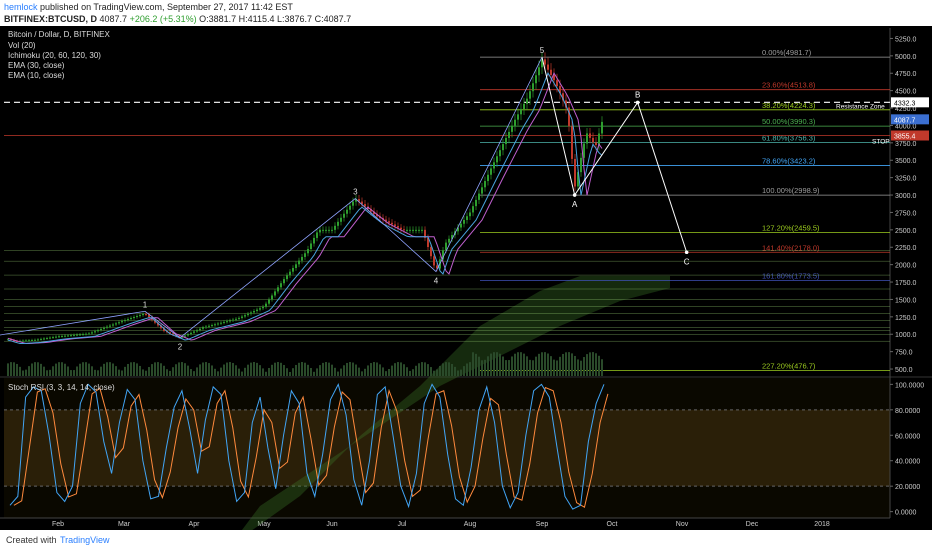  Describe the element at coordinates (614, 155) in the screenshot. I see `abc-projection-lines` at that location.